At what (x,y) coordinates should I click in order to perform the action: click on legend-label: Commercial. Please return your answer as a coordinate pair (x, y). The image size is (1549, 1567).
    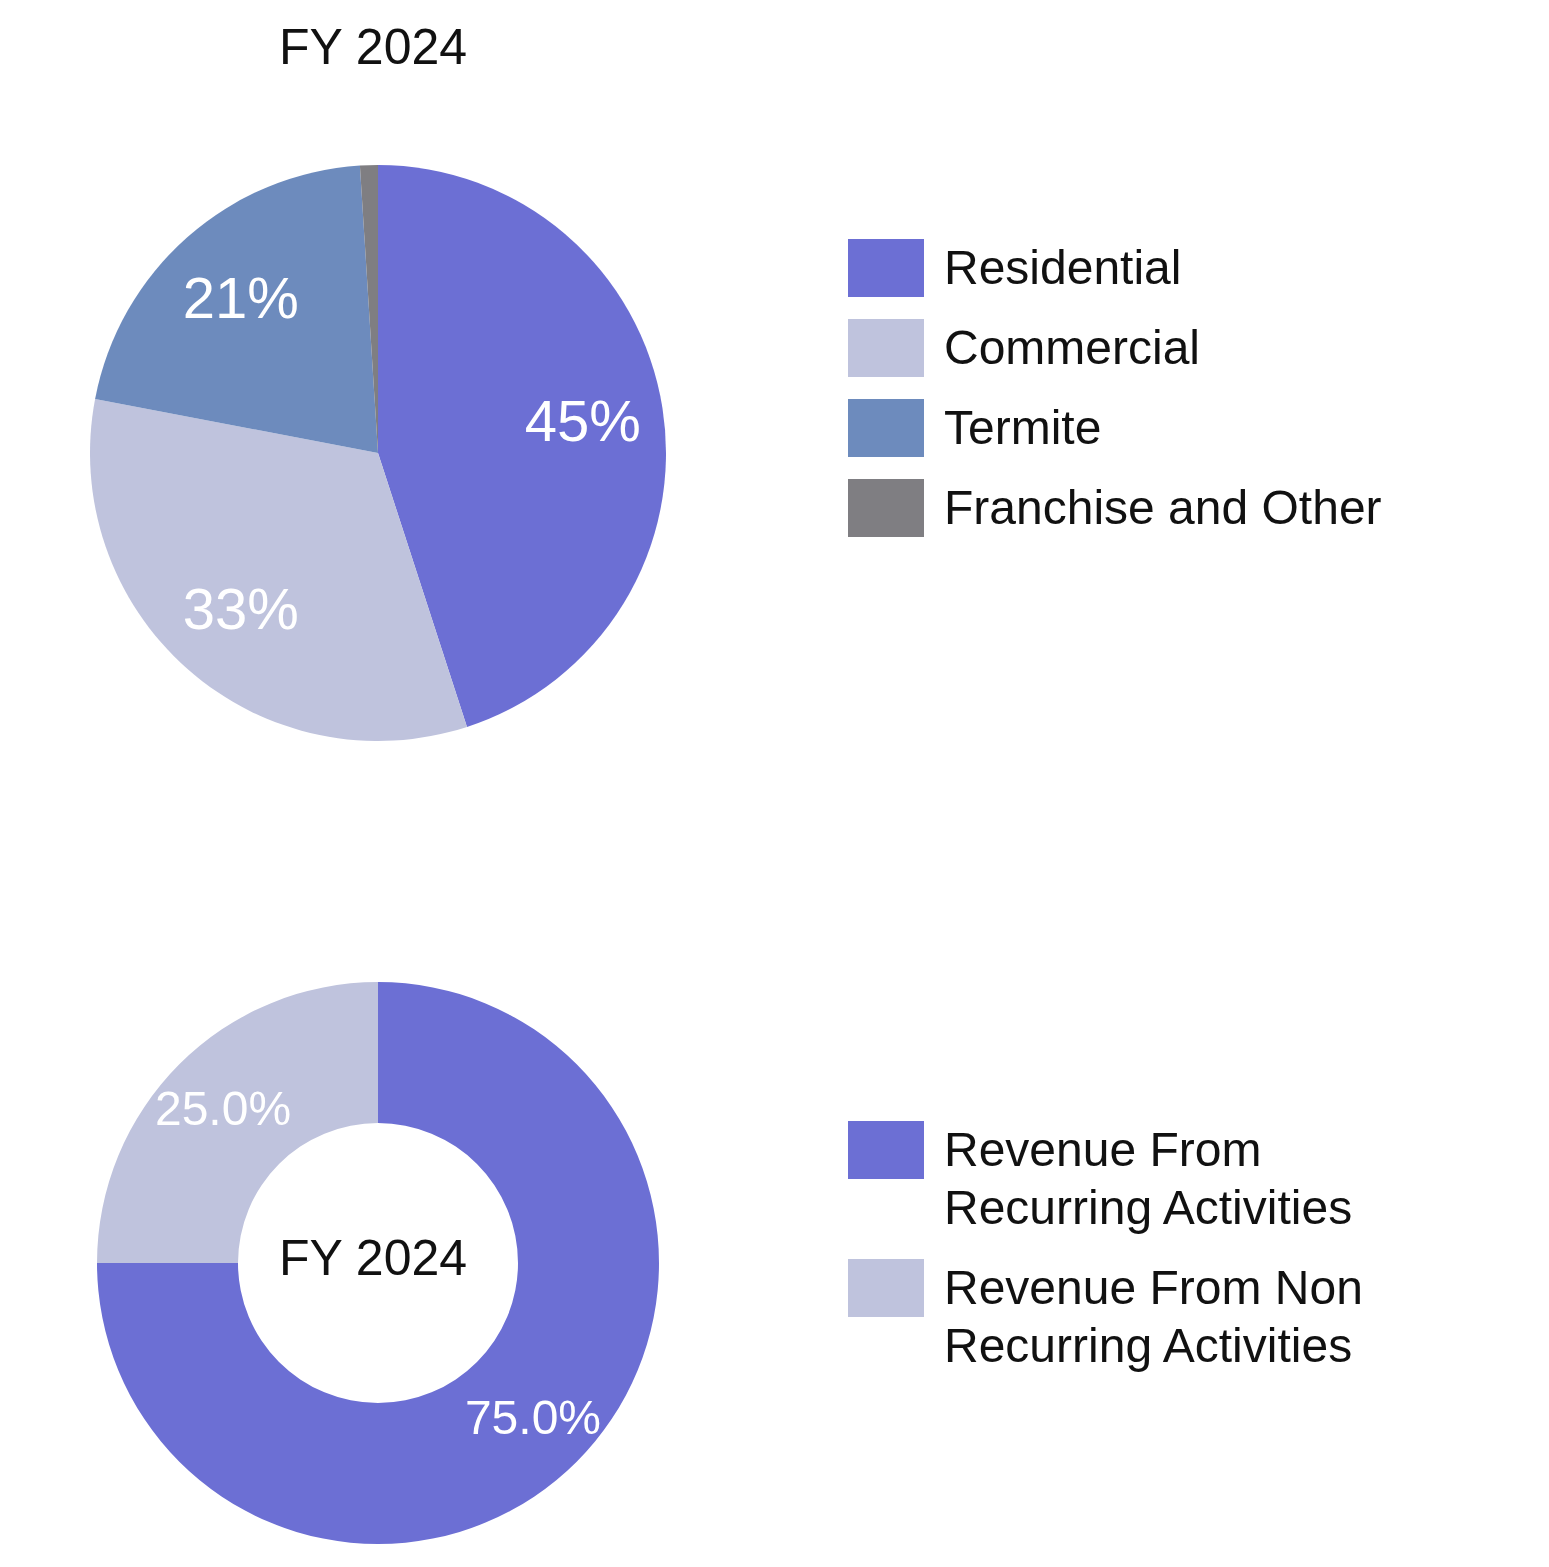
    Looking at the image, I should click on (1072, 348).